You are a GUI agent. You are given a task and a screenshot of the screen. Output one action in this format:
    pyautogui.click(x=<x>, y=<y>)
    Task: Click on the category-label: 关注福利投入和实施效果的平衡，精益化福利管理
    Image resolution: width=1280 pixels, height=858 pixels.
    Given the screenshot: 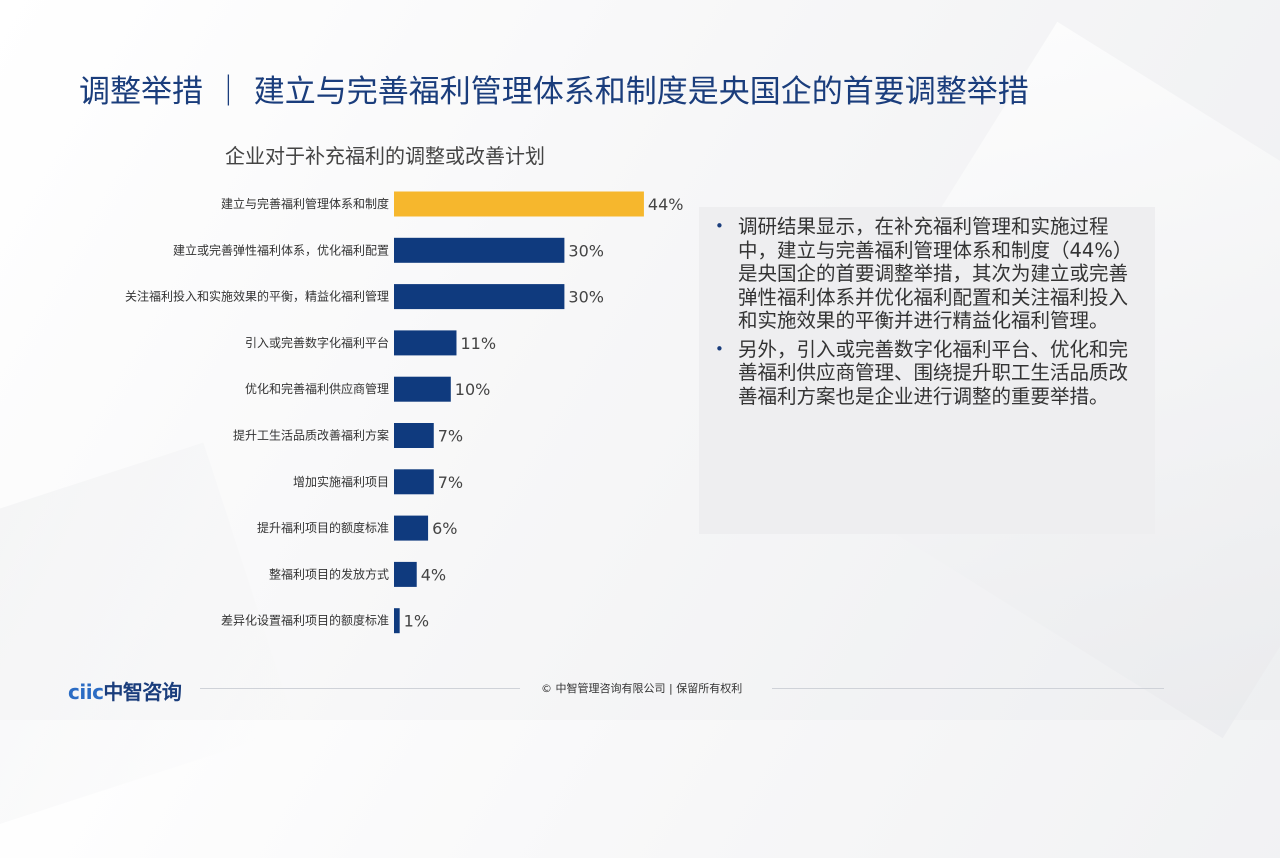 What is the action you would take?
    pyautogui.click(x=257, y=296)
    